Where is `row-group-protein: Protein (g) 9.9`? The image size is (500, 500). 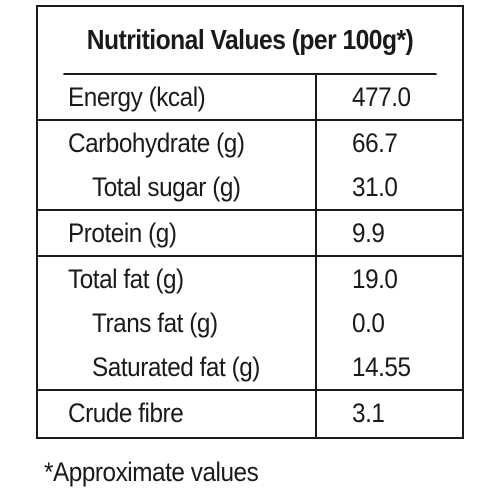
row-group-protein: Protein (g) 9.9 is located at coordinates (250, 234).